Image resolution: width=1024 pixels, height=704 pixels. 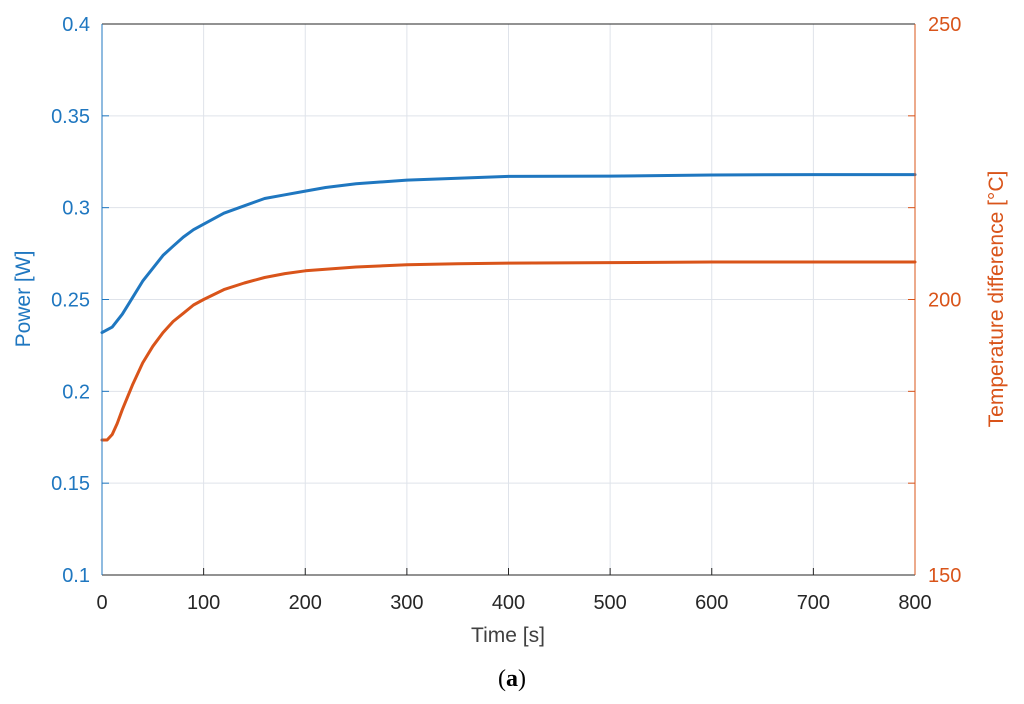 What do you see at coordinates (996, 299) in the screenshot?
I see `y-axis-right-title: Temperature difference [°C]` at bounding box center [996, 299].